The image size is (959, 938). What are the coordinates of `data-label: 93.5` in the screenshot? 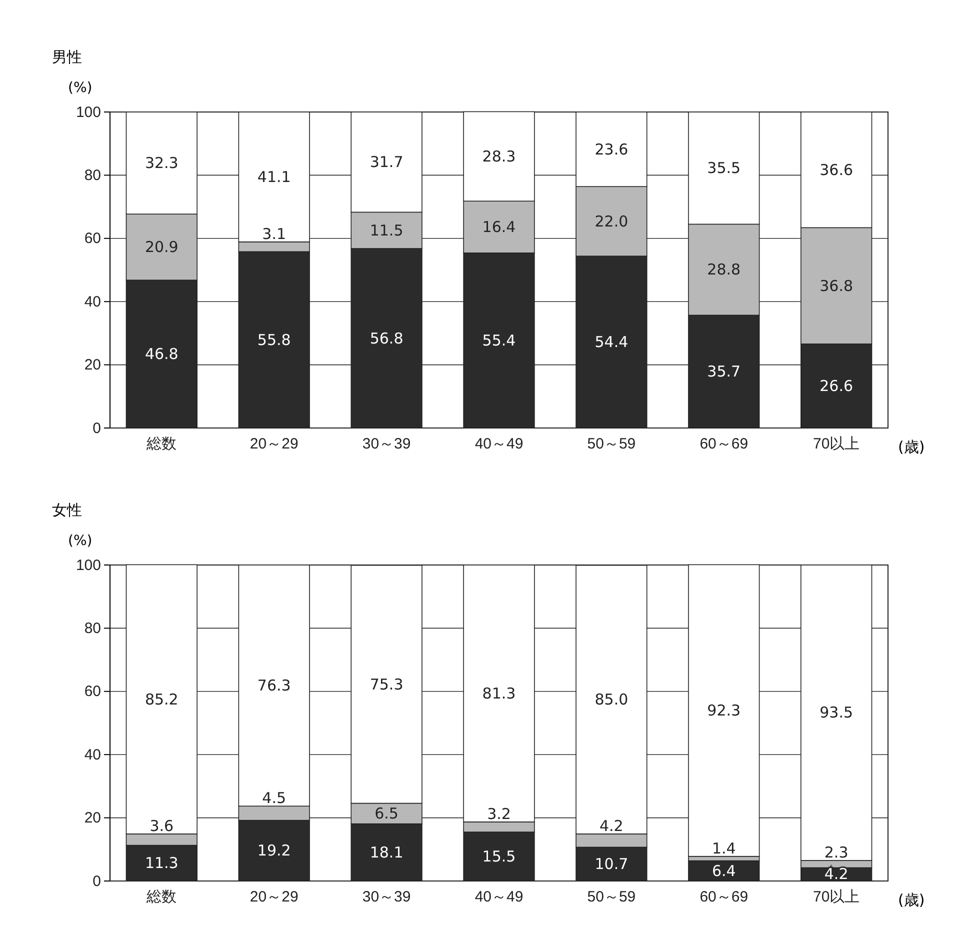 It's located at (837, 713).